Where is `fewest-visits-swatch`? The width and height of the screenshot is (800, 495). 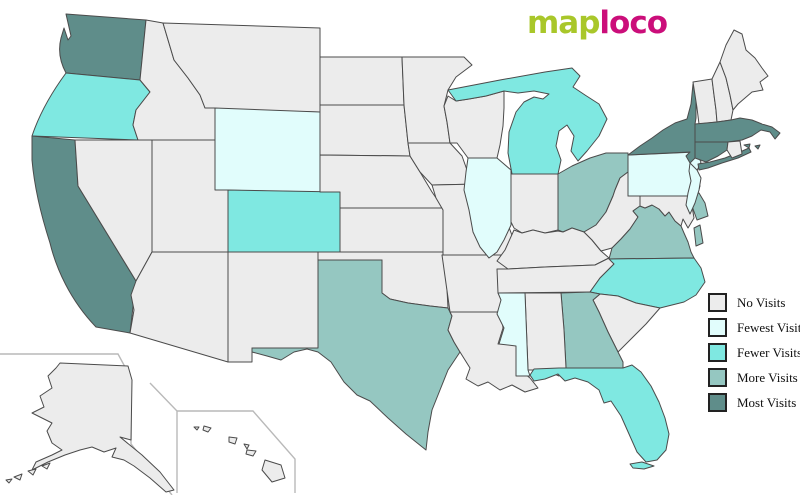
fewest-visits-swatch is located at coordinates (717, 327).